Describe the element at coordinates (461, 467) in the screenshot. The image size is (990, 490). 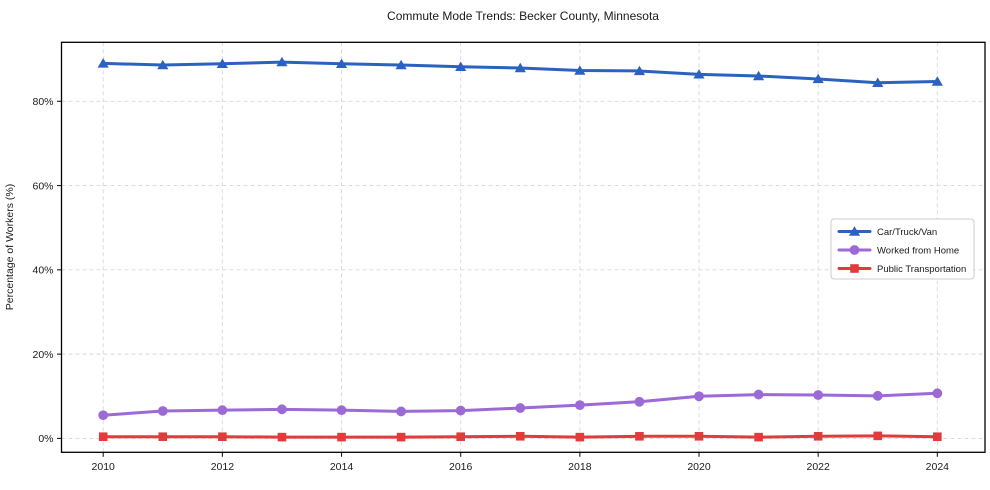
I see `x-tick-label: 2016` at that location.